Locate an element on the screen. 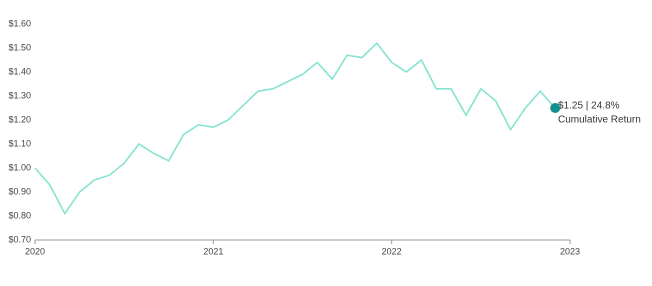 This screenshot has height=286, width=652. x-tick-label: 2020 is located at coordinates (35, 251).